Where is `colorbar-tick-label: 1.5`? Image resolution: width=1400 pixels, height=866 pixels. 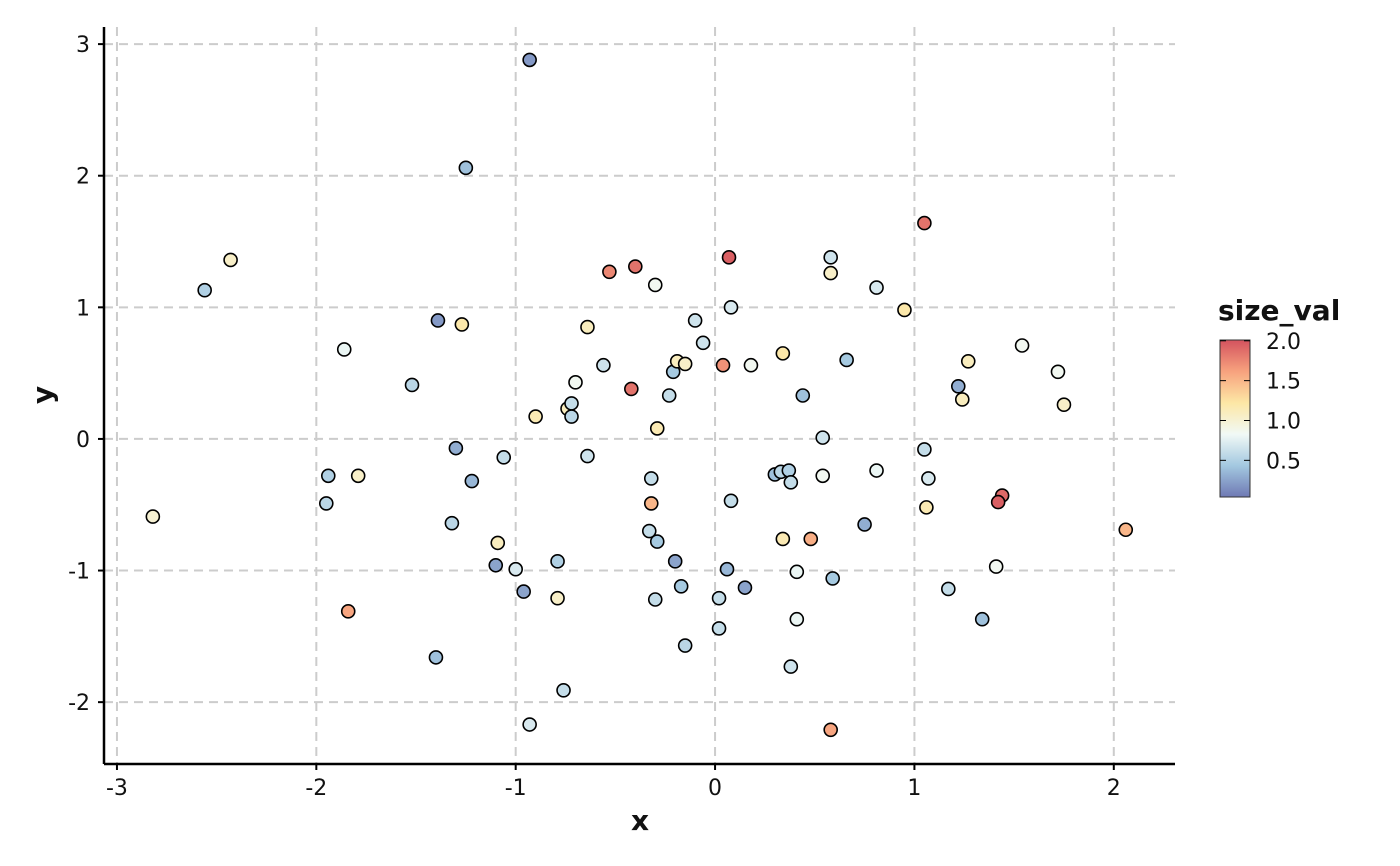
colorbar-tick-label: 1.5 is located at coordinates (1283, 382).